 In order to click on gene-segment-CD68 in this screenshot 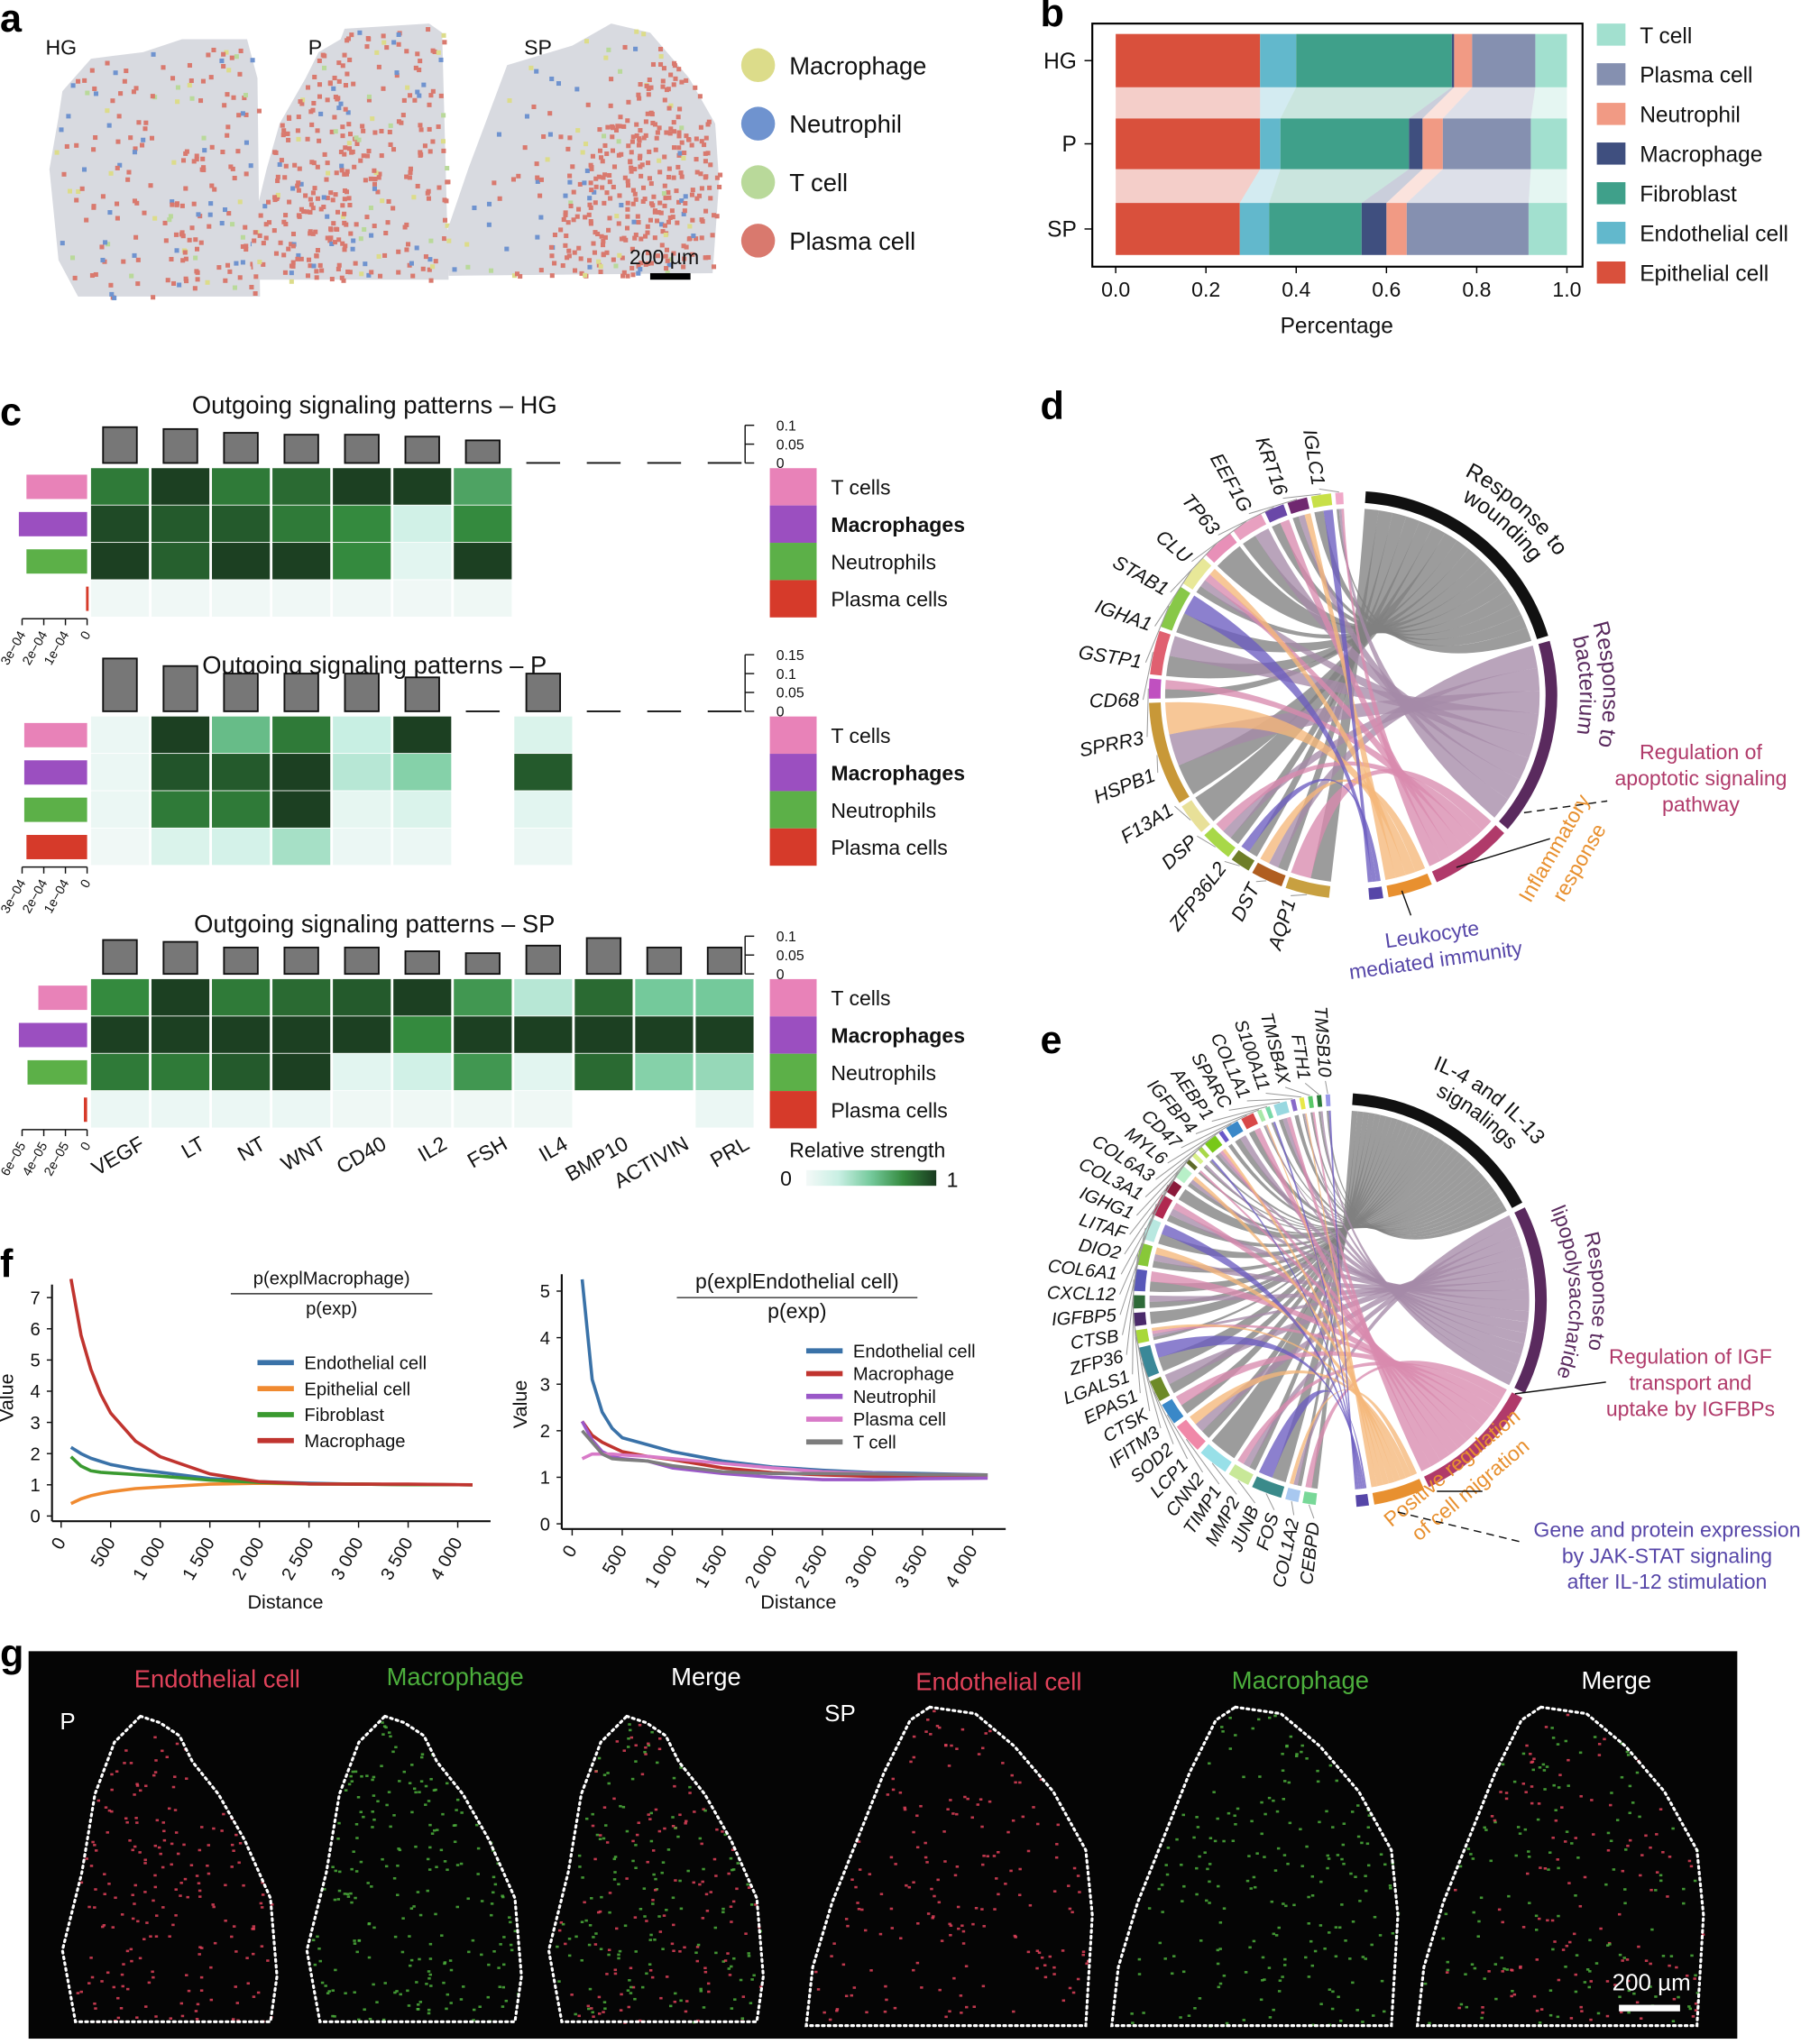, I will do `click(1161, 653)`.